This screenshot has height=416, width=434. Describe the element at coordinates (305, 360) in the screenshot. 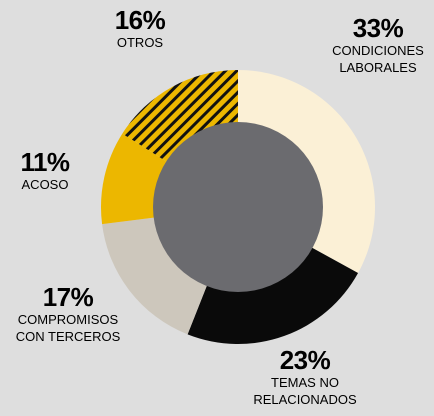

I see `value-label: 23%` at that location.